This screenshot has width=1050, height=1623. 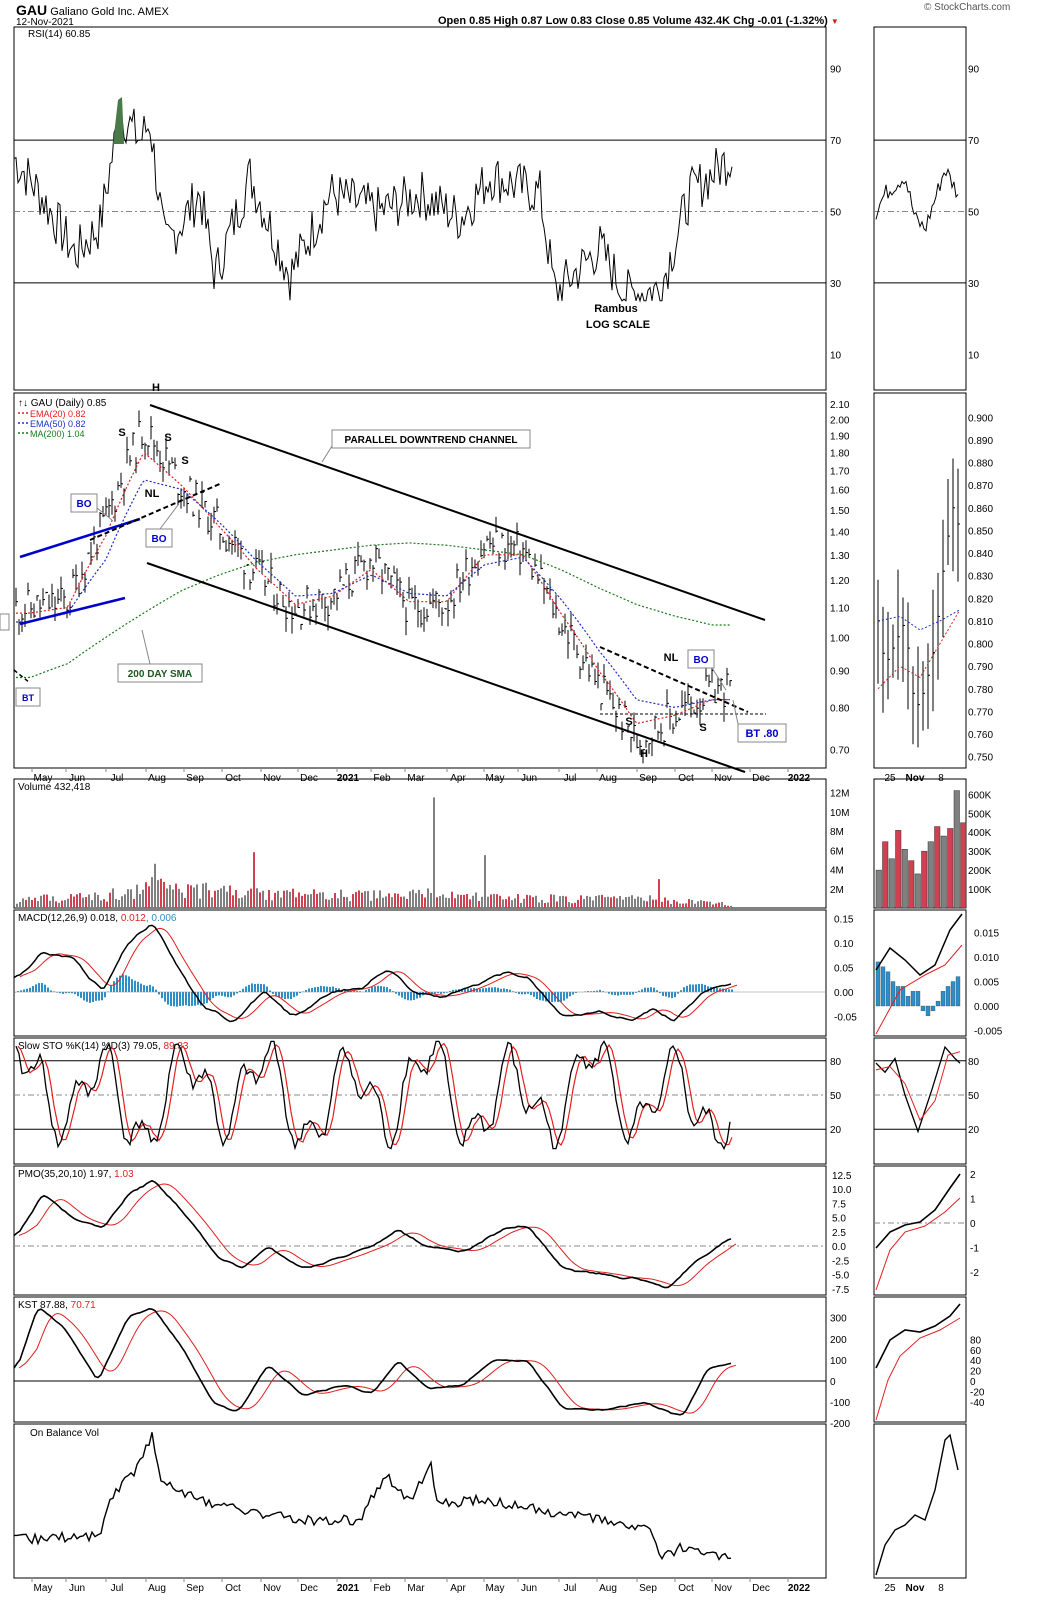 What do you see at coordinates (973, 1200) in the screenshot?
I see `pmo-side-tick-label: 1` at bounding box center [973, 1200].